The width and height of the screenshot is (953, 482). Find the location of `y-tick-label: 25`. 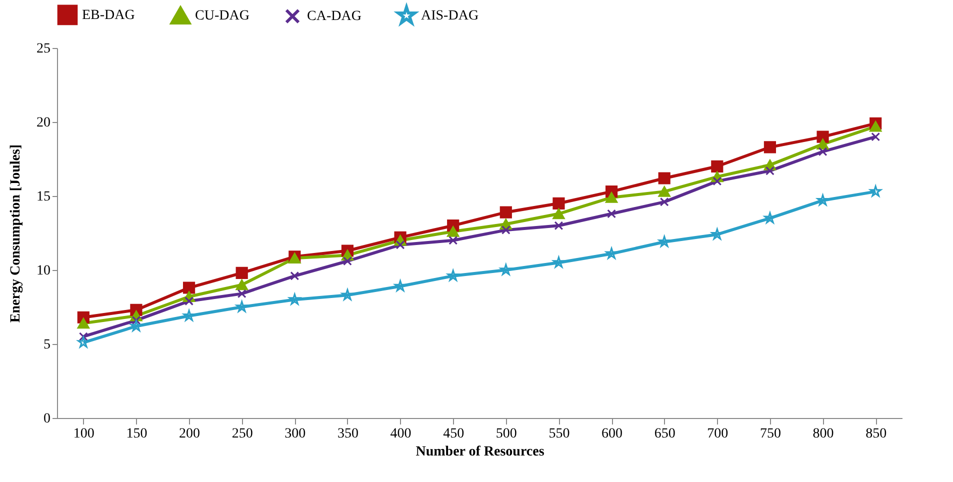

y-tick-label: 25 is located at coordinates (43, 49).